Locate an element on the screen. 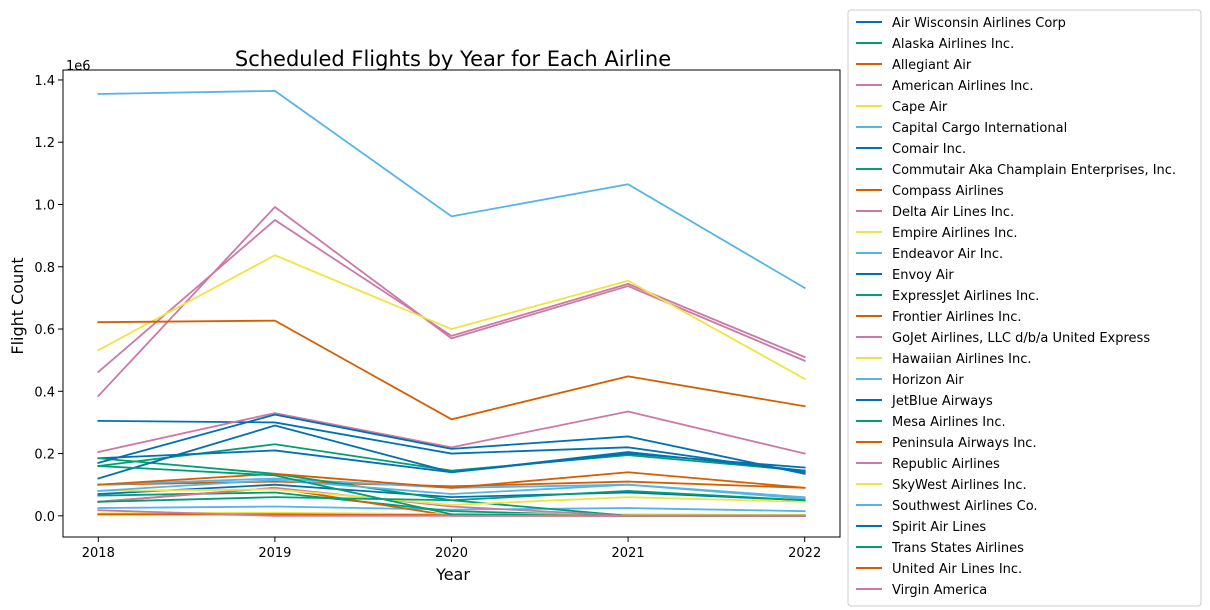 The image size is (1210, 610). y-tick-label-5: 1.0 is located at coordinates (44, 205).